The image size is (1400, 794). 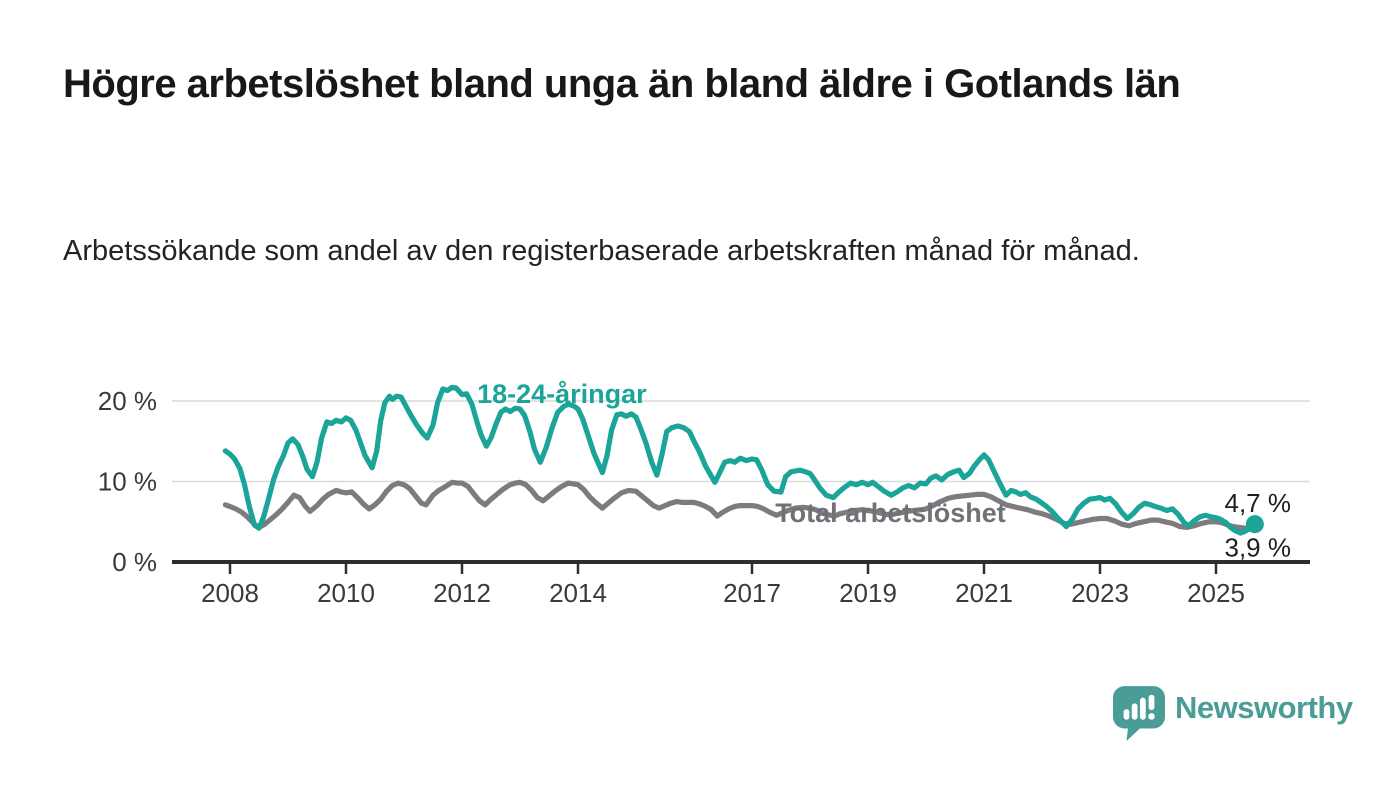 I want to click on newsworthy-wordmark: Newsworthy, so click(x=1264, y=707).